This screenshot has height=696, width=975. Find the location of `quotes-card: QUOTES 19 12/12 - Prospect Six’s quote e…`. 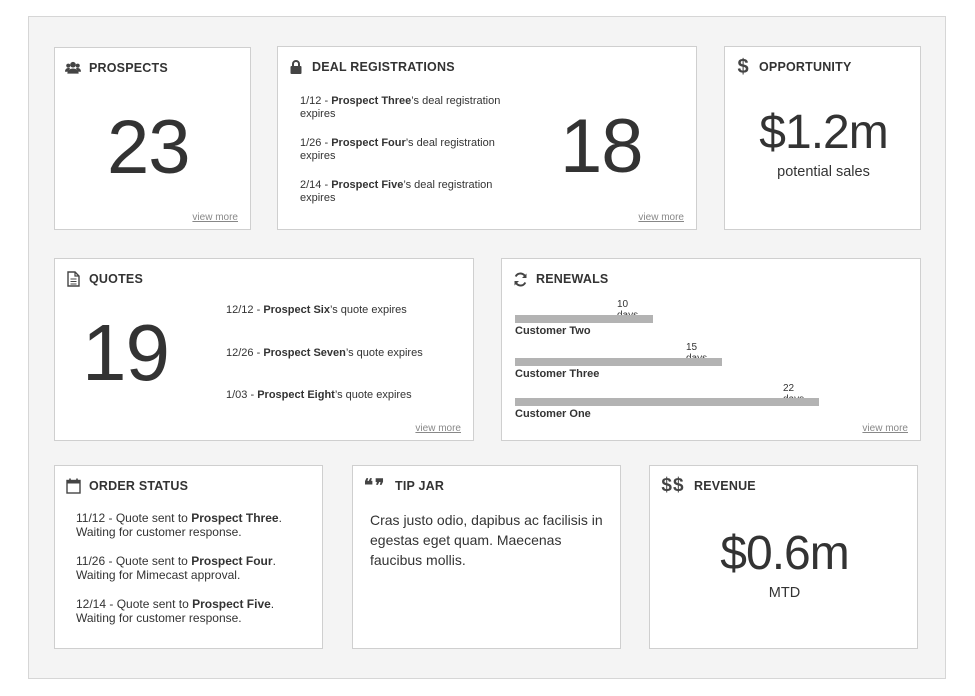

quotes-card: QUOTES 19 12/12 - Prospect Six’s quote e… is located at coordinates (264, 349).